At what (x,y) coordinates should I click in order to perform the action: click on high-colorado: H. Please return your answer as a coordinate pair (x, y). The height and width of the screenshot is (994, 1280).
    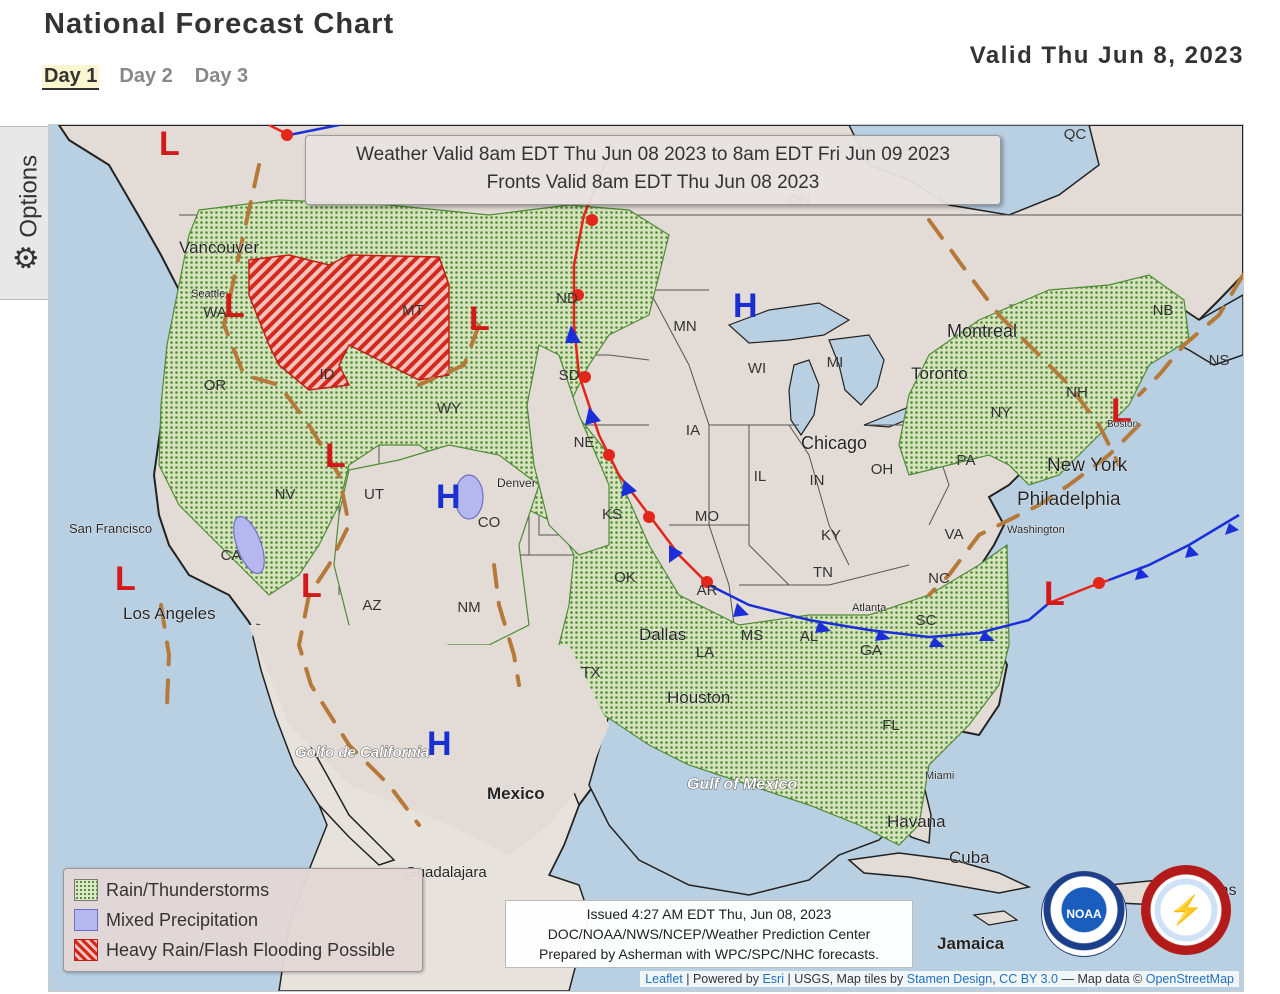
    Looking at the image, I should click on (448, 497).